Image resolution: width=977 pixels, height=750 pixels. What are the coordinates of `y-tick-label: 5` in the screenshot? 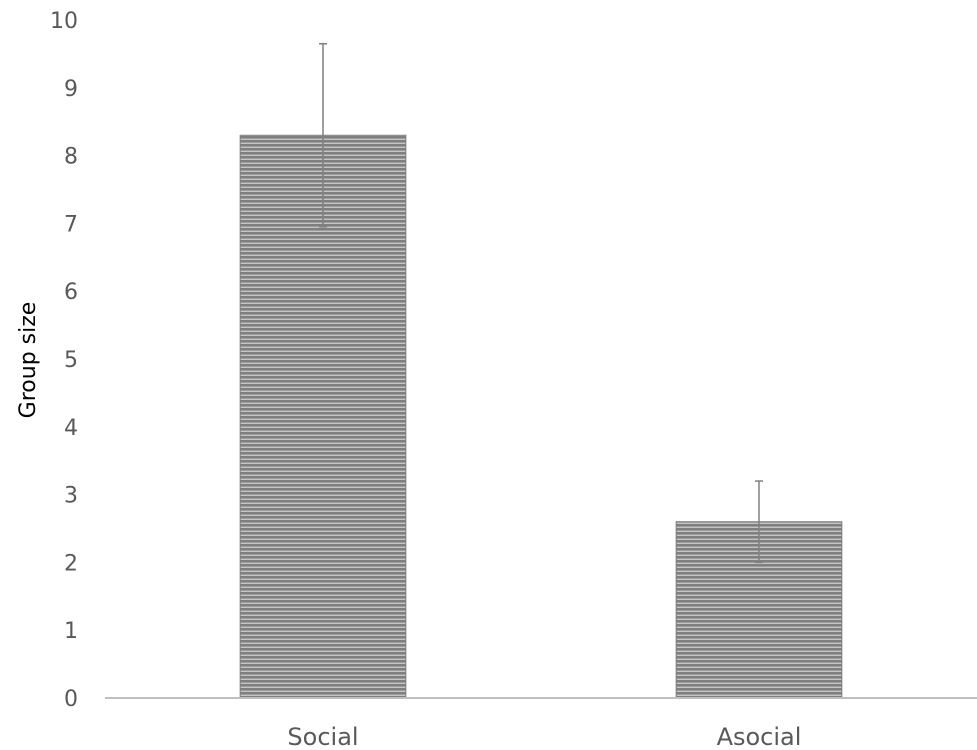 It's located at (71, 360).